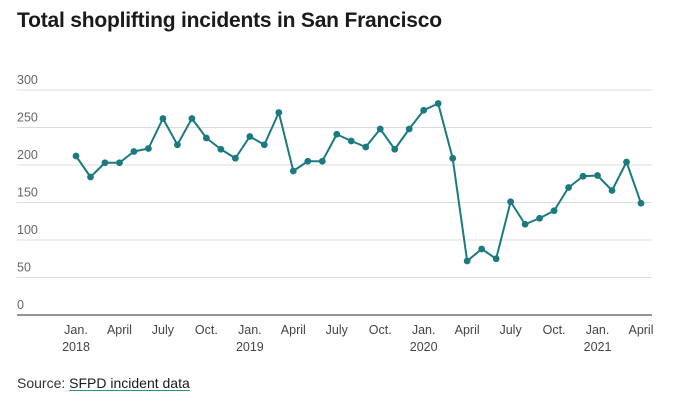 The height and width of the screenshot is (414, 677). Describe the element at coordinates (24, 268) in the screenshot. I see `y-tick-label: 50` at that location.